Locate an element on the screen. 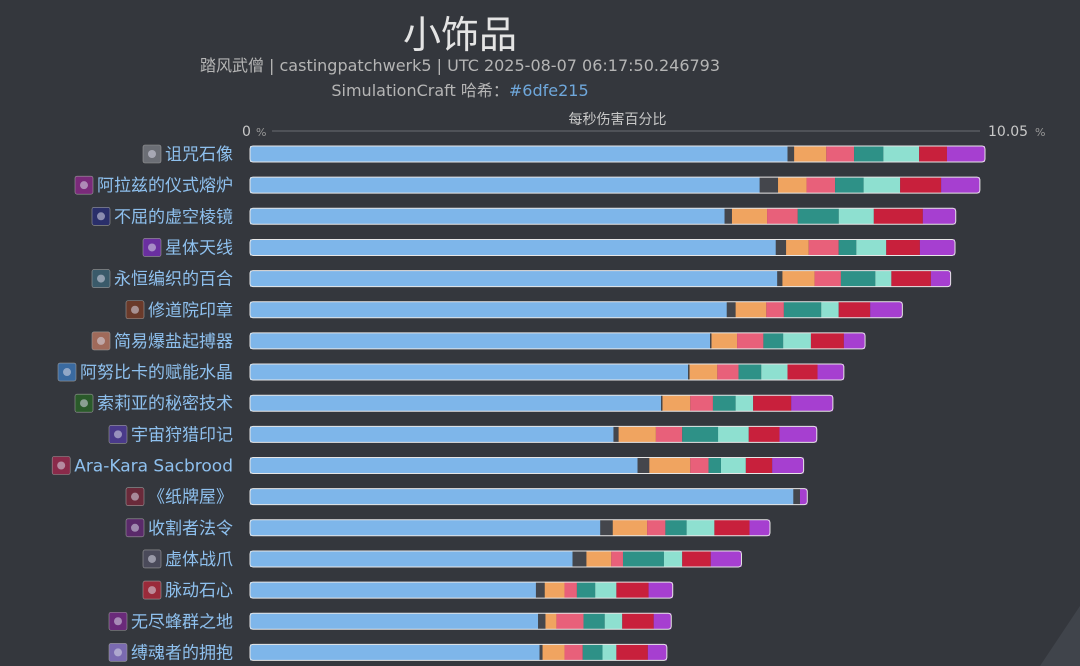  arazs-ritual-forge-icon-glyph is located at coordinates (84, 185).